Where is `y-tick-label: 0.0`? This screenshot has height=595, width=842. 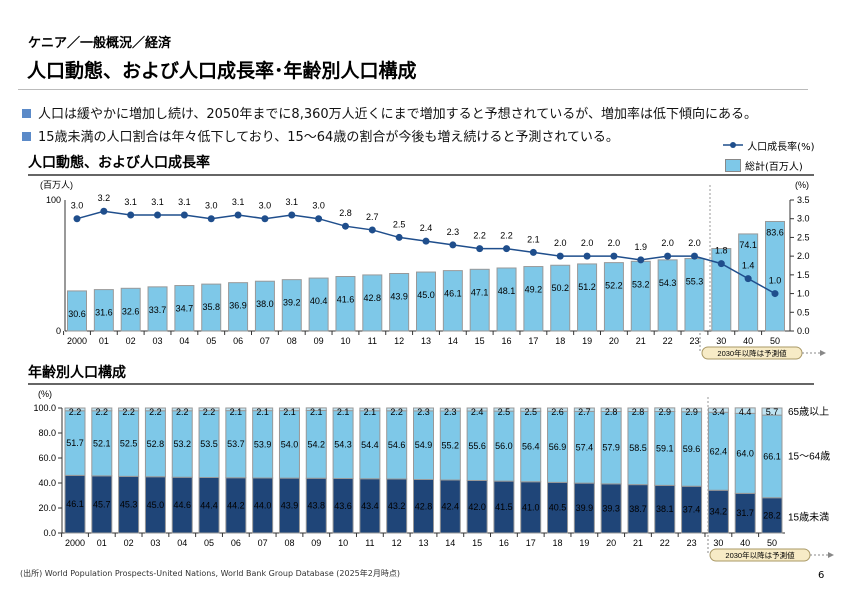
y-tick-label: 0.0 is located at coordinates (803, 331).